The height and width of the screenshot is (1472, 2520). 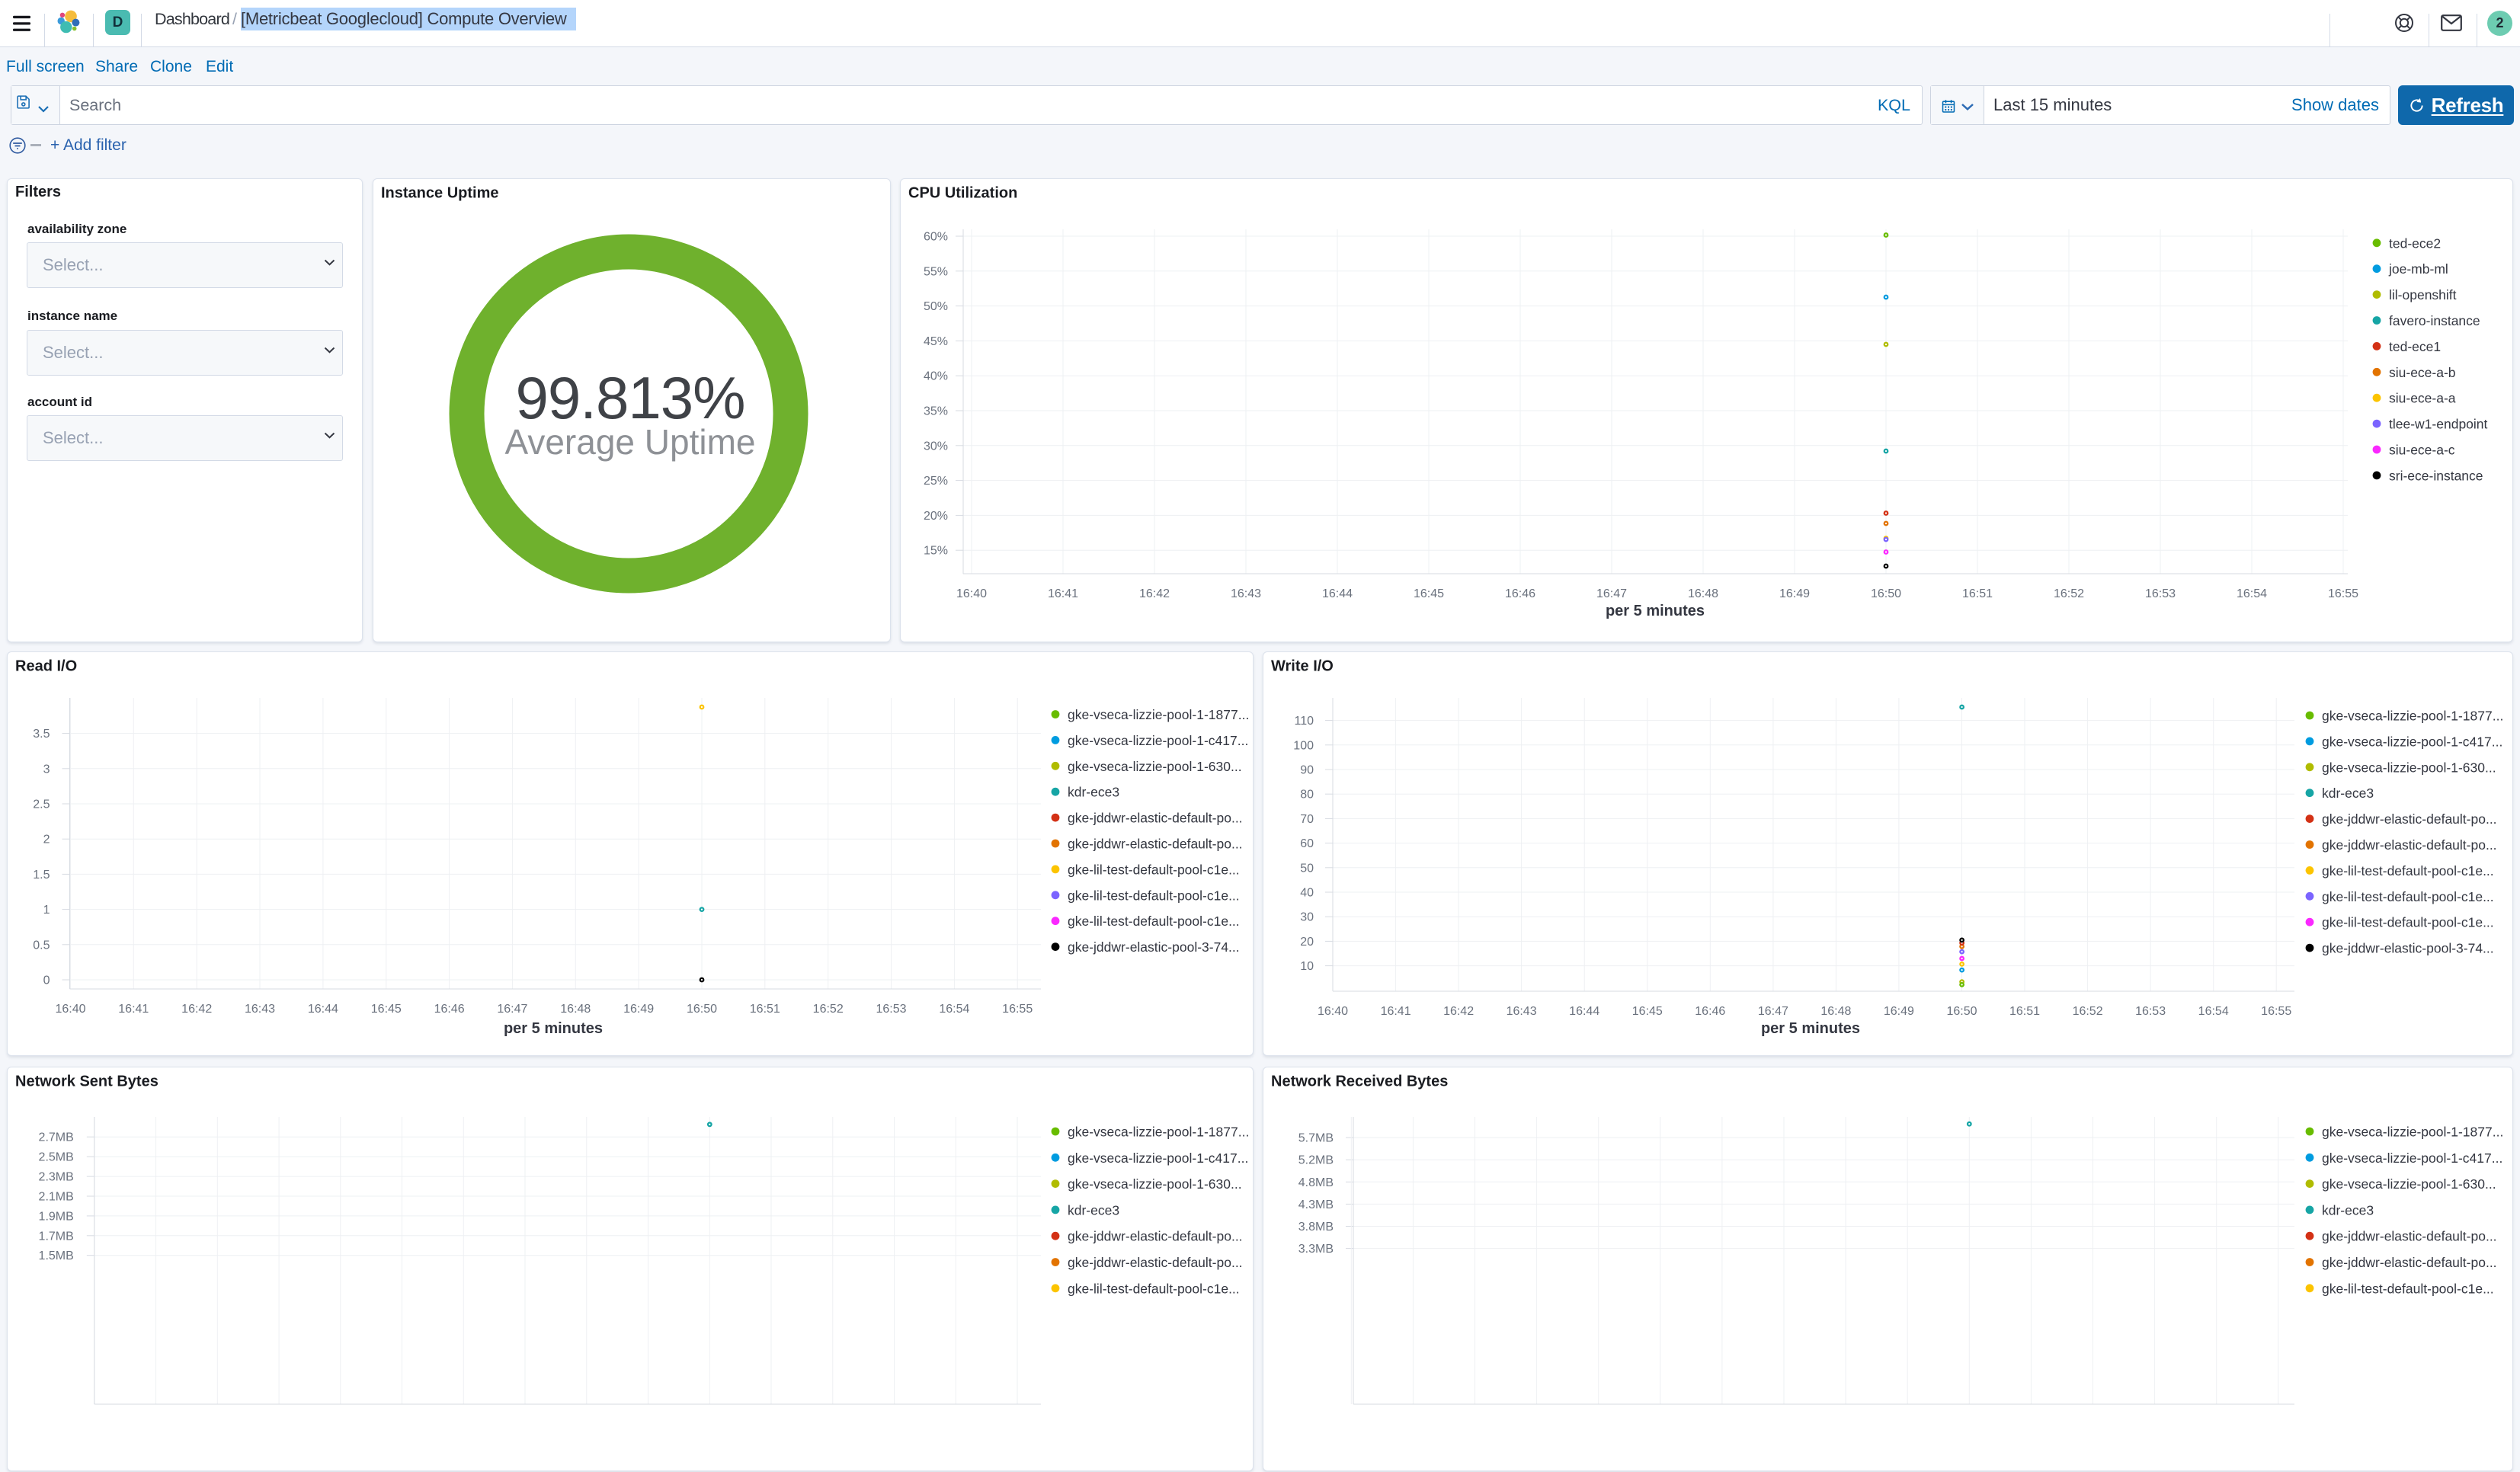 I want to click on svg-text: 30%, so click(x=936, y=446).